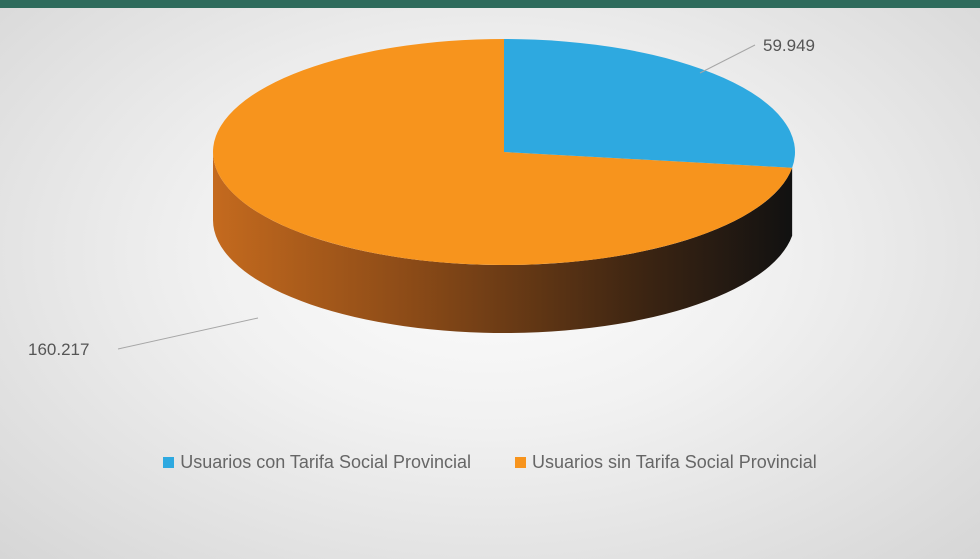 The image size is (980, 559). I want to click on legend-swatch-con-tarifa, so click(169, 462).